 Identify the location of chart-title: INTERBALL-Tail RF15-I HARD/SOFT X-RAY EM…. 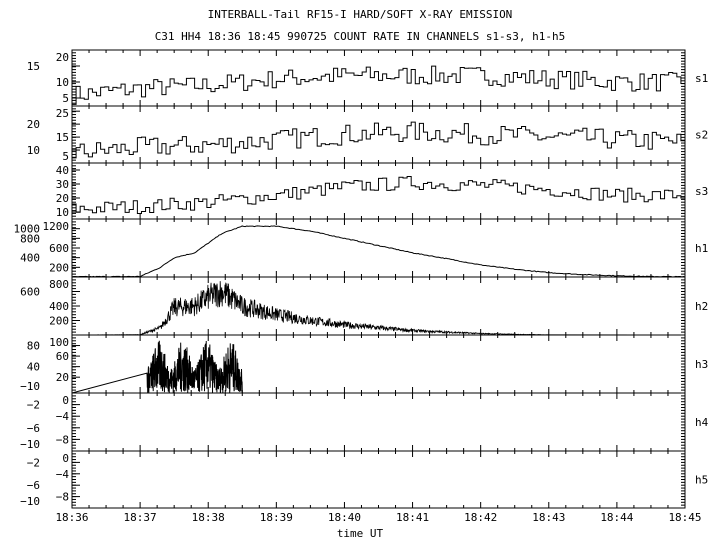
(360, 14).